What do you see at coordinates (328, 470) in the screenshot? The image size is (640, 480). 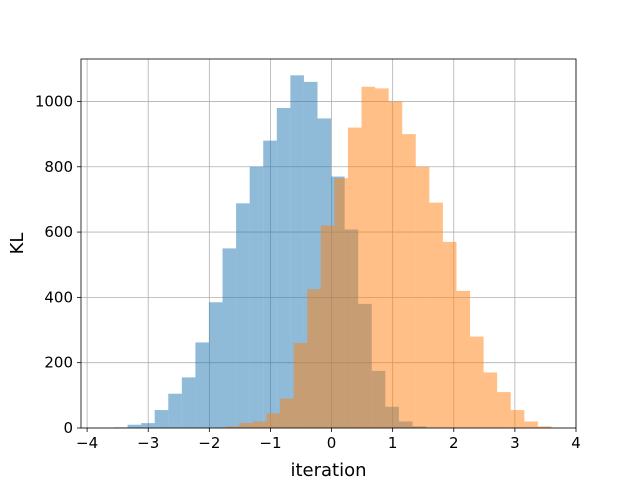 I see `x-axis-label: iteration` at bounding box center [328, 470].